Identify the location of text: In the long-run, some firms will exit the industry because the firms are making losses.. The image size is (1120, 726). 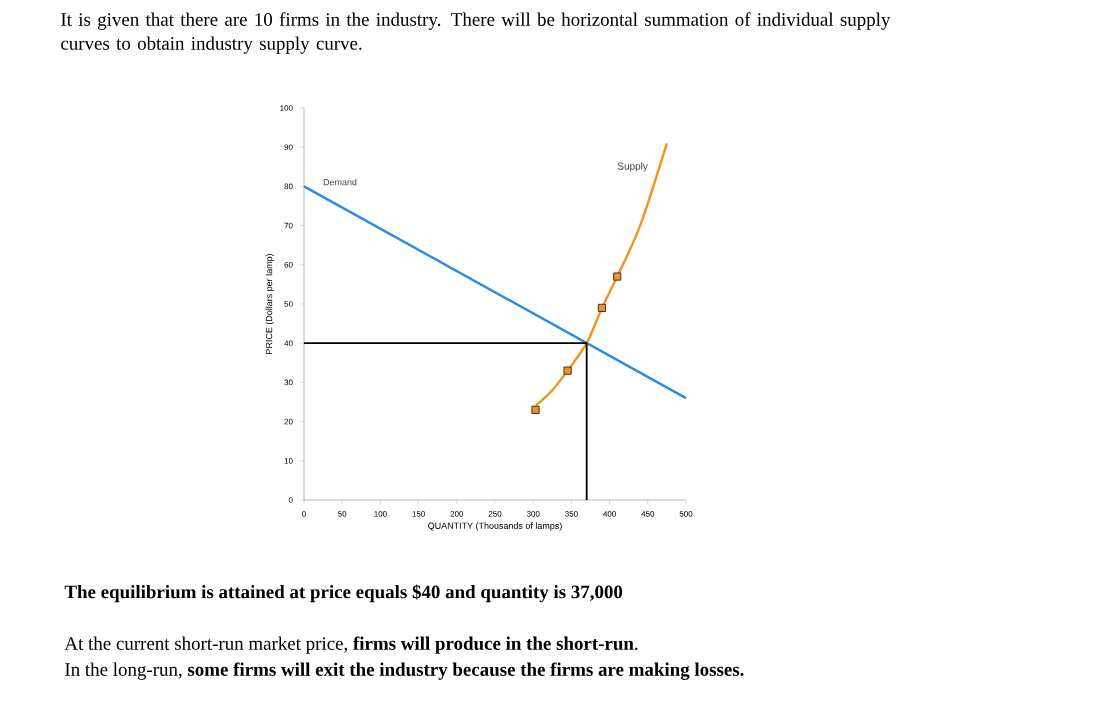
(404, 671).